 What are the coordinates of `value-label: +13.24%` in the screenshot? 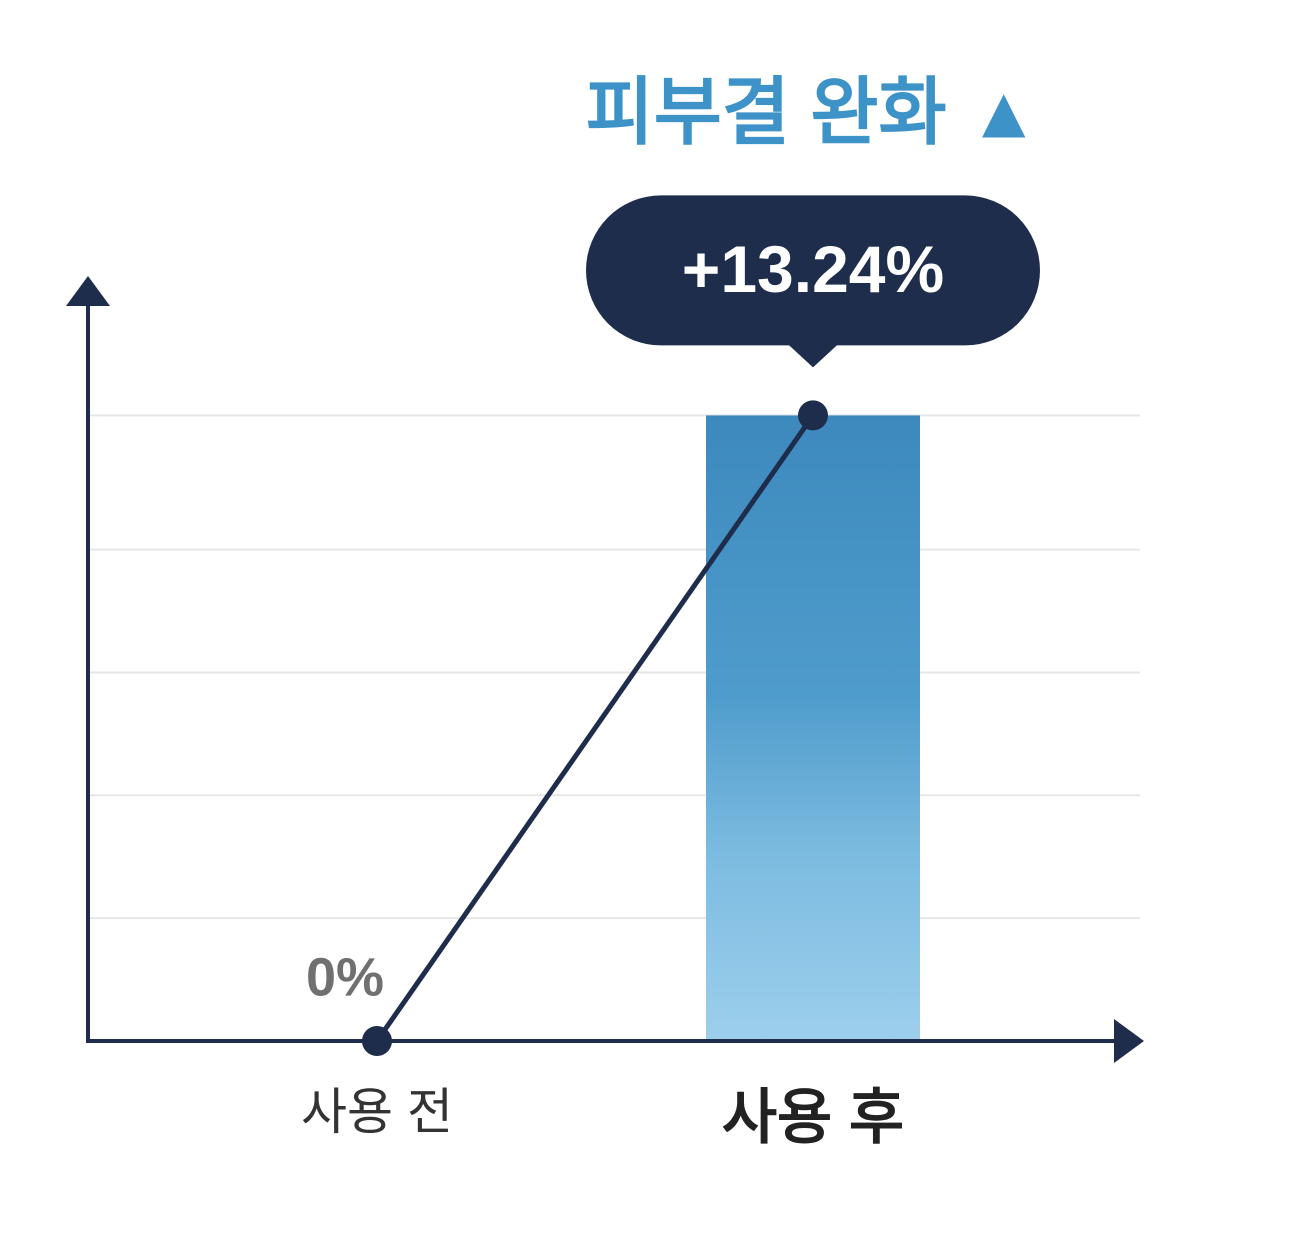 It's located at (813, 269).